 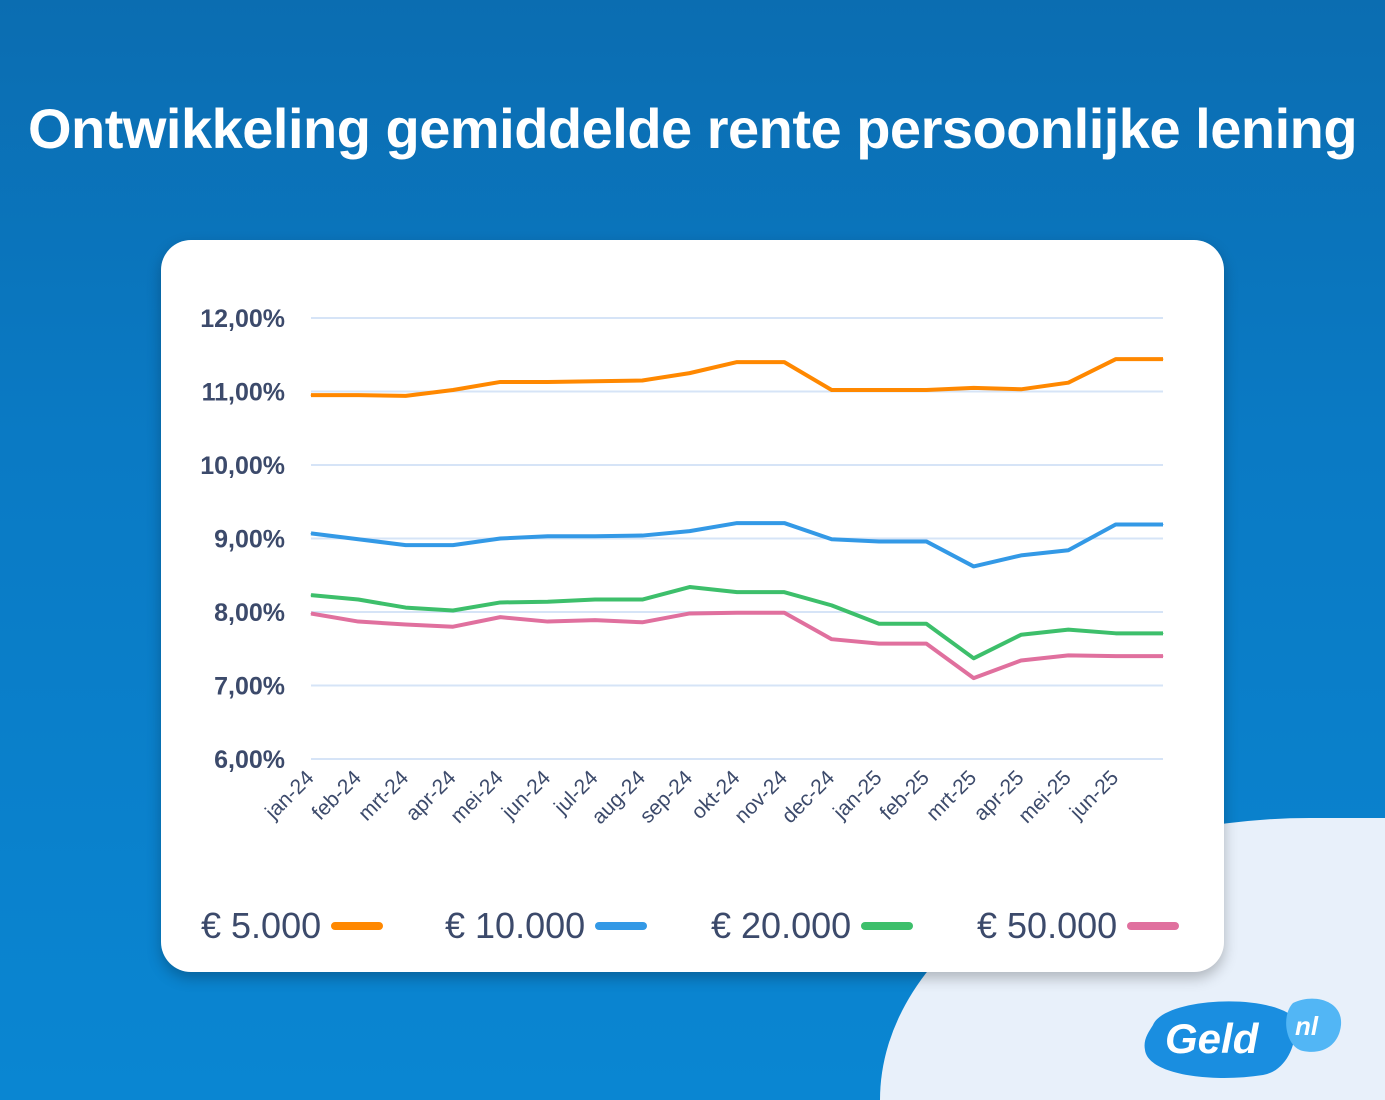 What do you see at coordinates (249, 760) in the screenshot?
I see `y-tick-label: 6,00%` at bounding box center [249, 760].